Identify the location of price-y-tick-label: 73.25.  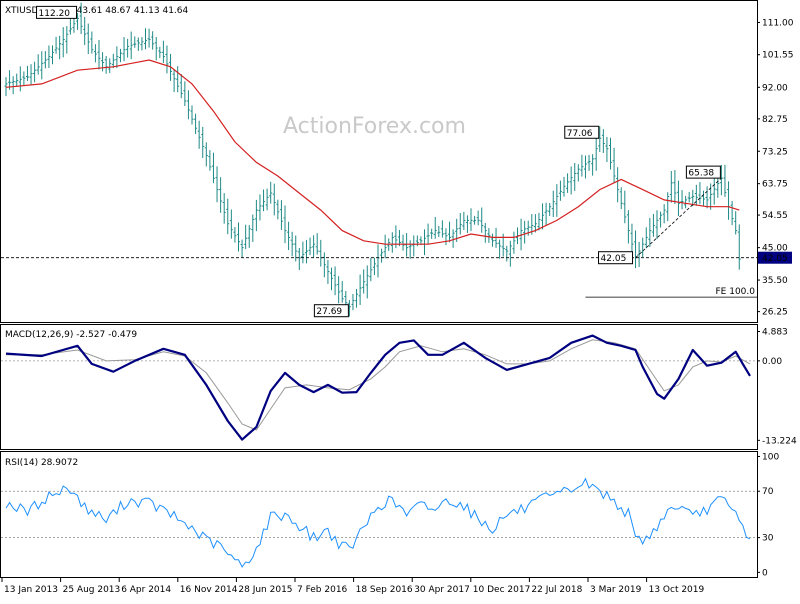
(775, 152).